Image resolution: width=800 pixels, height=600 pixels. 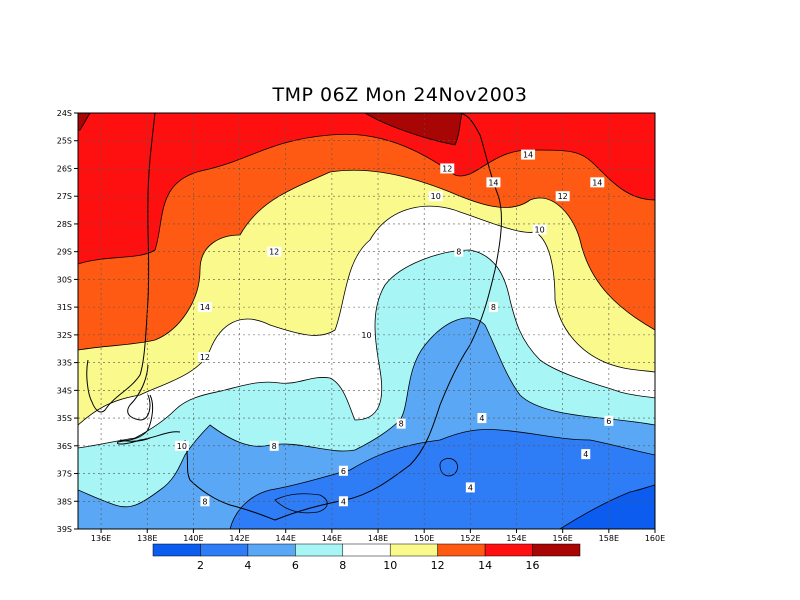 What do you see at coordinates (64, 279) in the screenshot?
I see `lat-tick-label: 30S` at bounding box center [64, 279].